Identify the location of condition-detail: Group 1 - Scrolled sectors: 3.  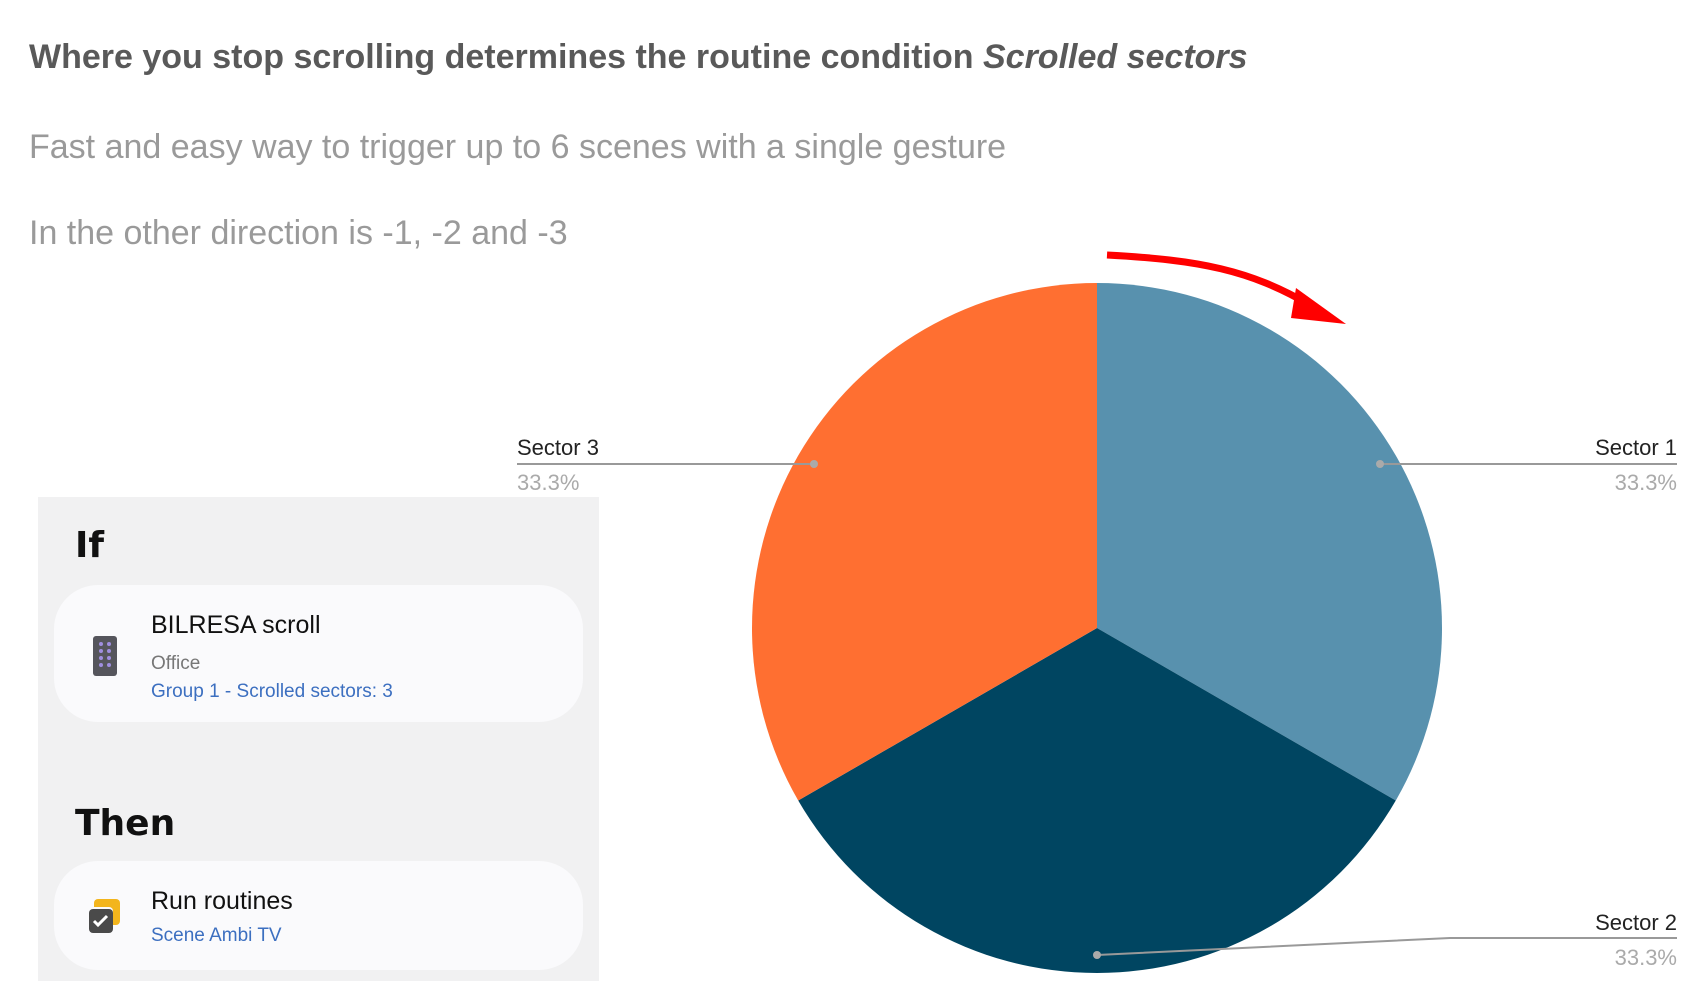
(272, 691).